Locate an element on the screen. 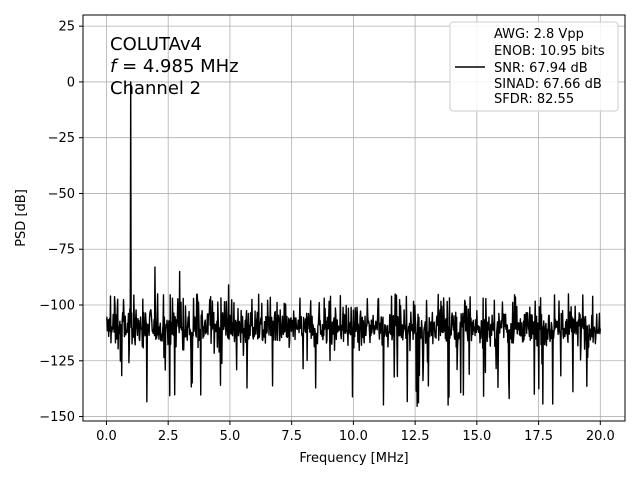  x-ticks: 0.0 2.5 5.0 7.5 10.0 12.5 15.0 17.5 20.0 is located at coordinates (355, 432).